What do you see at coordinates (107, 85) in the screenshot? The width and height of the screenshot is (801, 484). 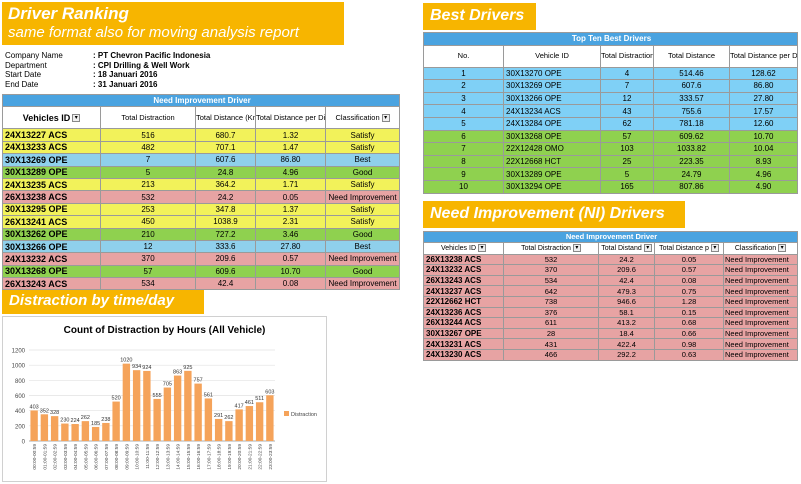 I see `company-info-row: End Date: 31 Januari 2016` at bounding box center [107, 85].